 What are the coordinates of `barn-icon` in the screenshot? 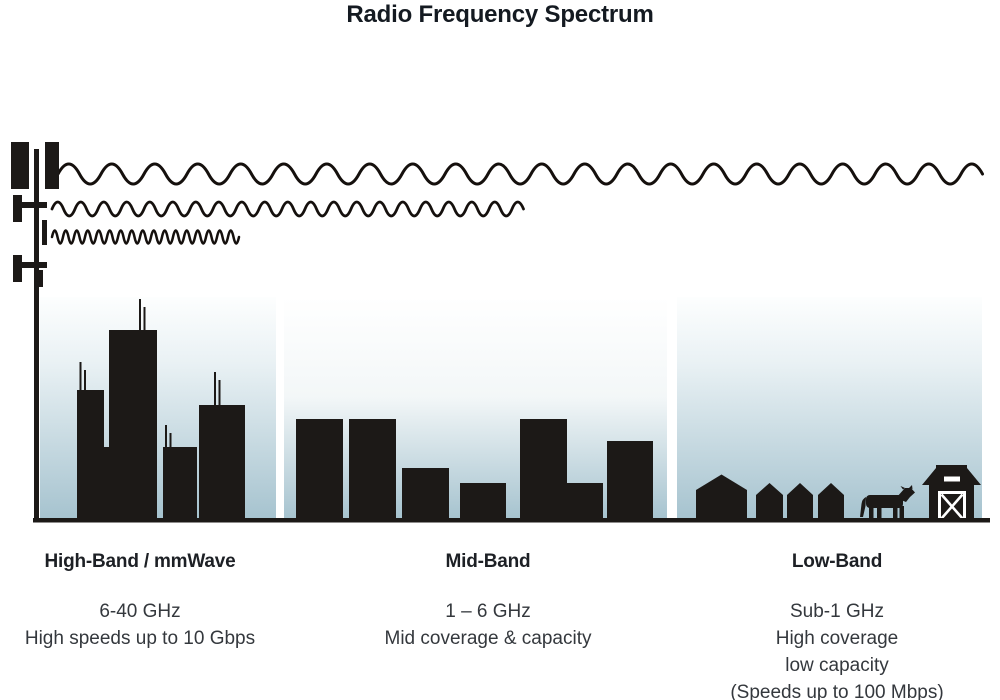 It's located at (951, 492).